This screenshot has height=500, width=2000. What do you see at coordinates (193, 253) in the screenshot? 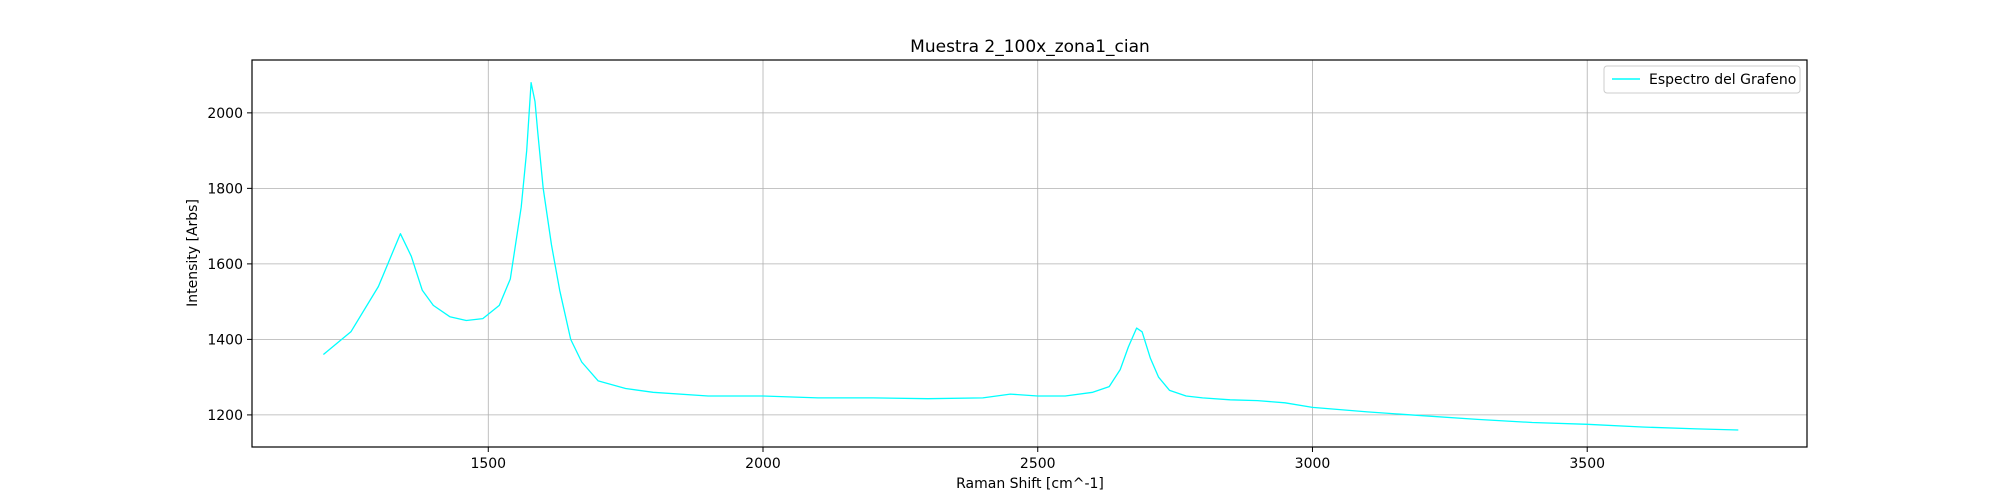
I see `y-axis-label: Intensity [Arbs]` at bounding box center [193, 253].